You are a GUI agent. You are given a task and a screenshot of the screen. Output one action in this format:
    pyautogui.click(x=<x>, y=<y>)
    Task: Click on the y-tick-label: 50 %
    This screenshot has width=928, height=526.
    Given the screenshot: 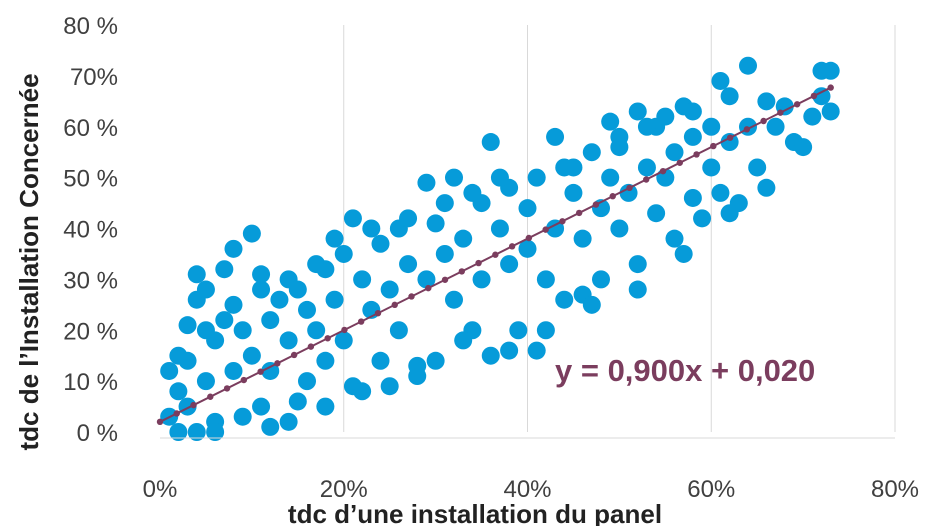 What is the action you would take?
    pyautogui.click(x=90, y=179)
    